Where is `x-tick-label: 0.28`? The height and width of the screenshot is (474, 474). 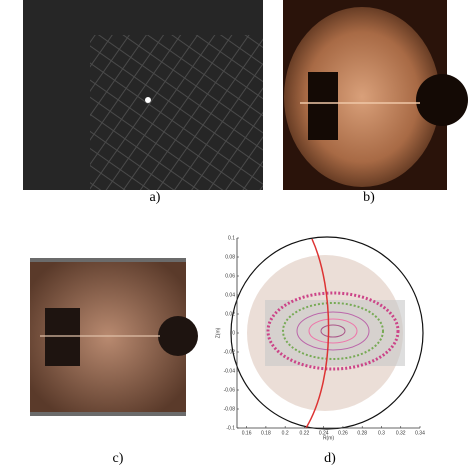 x-tick-label: 0.28 is located at coordinates (362, 433).